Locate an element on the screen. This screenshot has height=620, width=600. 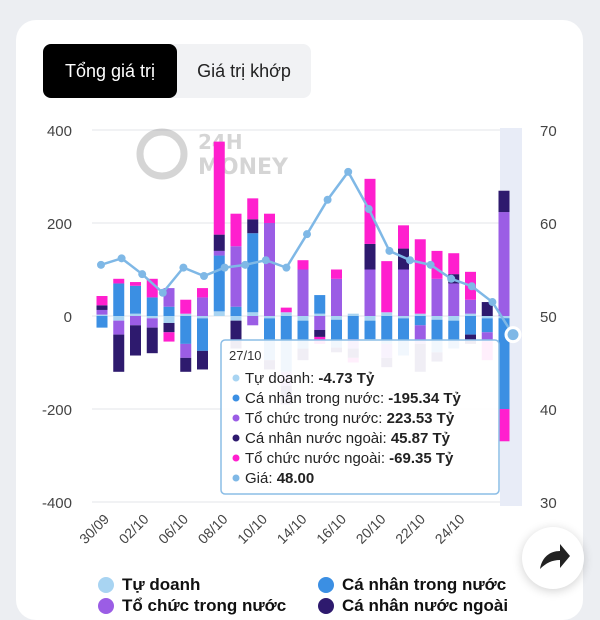
x-tick-label: 24/10 is located at coordinates (450, 529).